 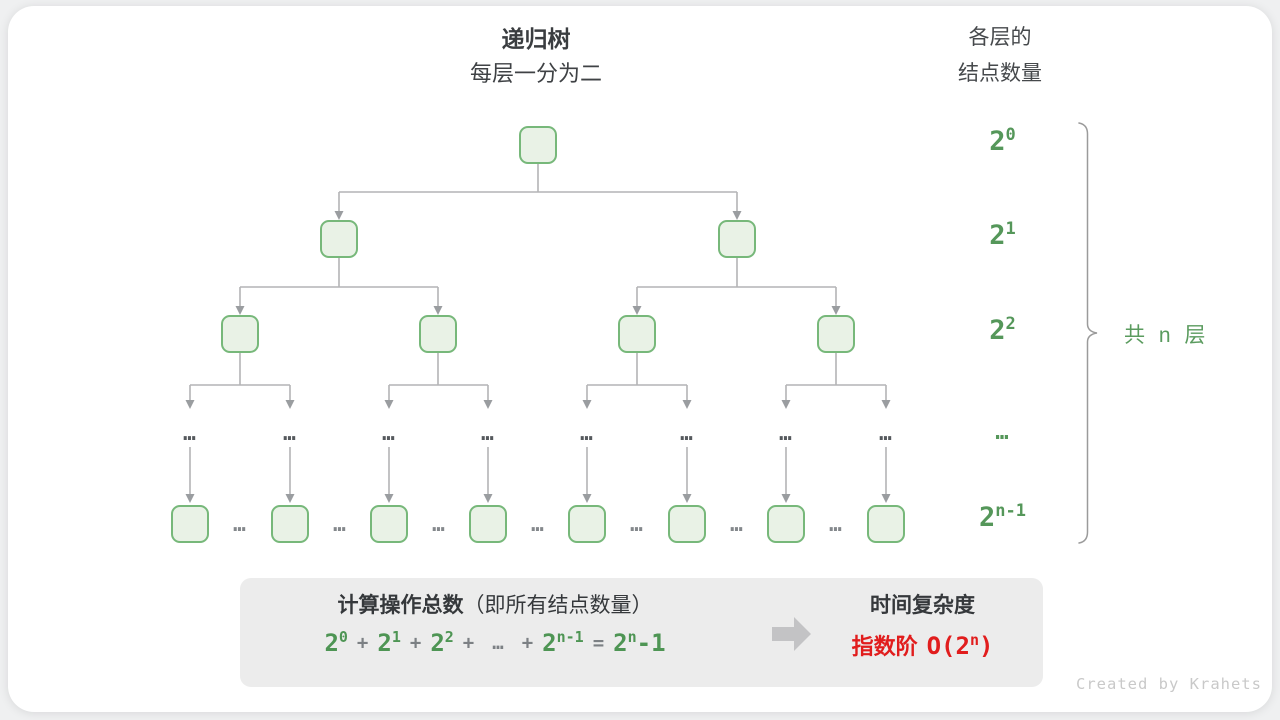 I want to click on brace, so click(x=1088, y=333).